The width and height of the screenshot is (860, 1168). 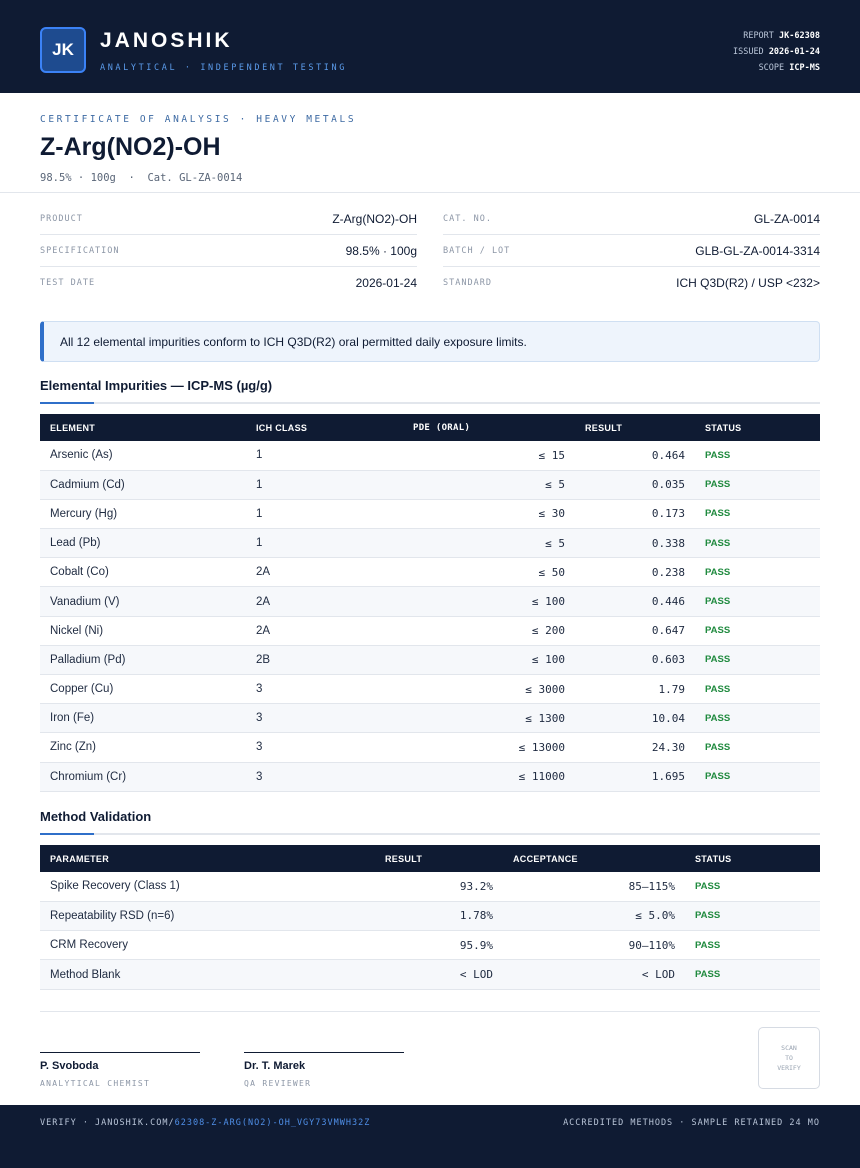 What do you see at coordinates (789, 1068) in the screenshot?
I see `scan-text: VERIFY` at bounding box center [789, 1068].